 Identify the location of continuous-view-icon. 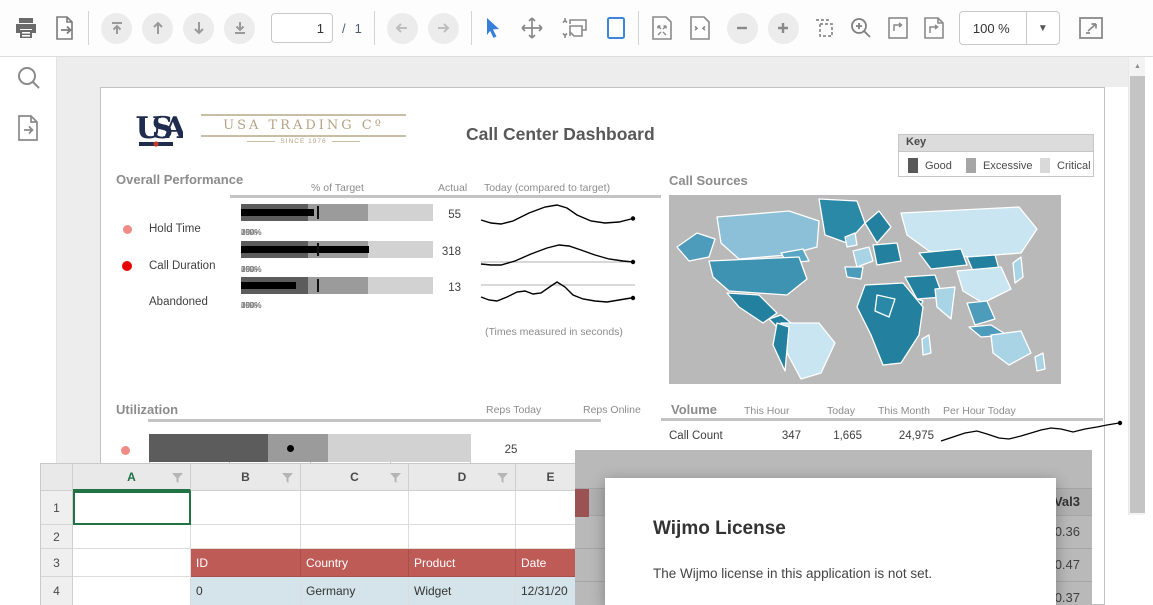
(898, 28).